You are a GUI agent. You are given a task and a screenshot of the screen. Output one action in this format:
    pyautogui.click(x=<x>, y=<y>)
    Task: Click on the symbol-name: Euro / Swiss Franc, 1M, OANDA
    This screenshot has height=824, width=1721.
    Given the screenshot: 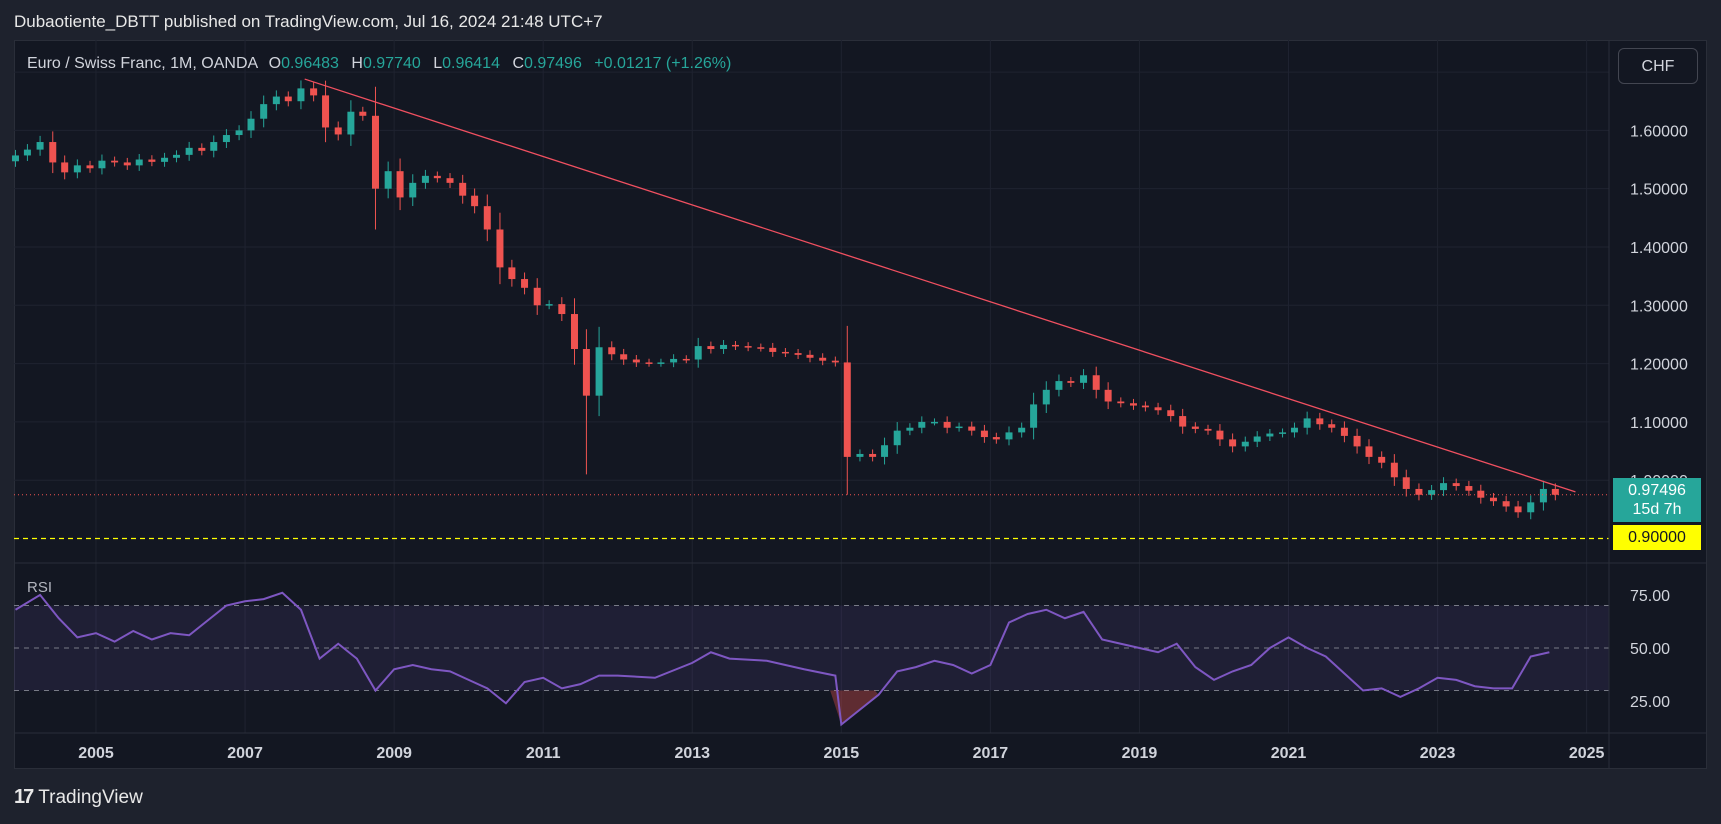 What is the action you would take?
    pyautogui.click(x=143, y=63)
    